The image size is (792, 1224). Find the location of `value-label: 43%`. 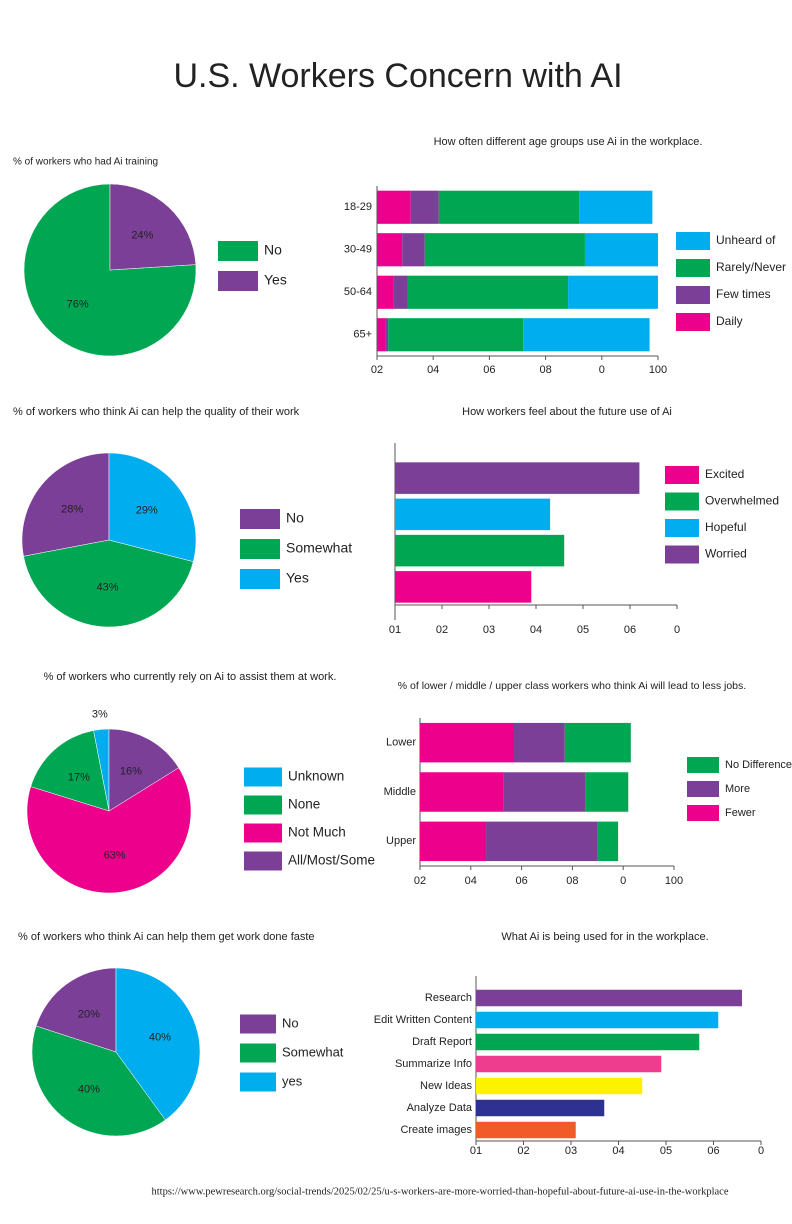

value-label: 43% is located at coordinates (107, 588).